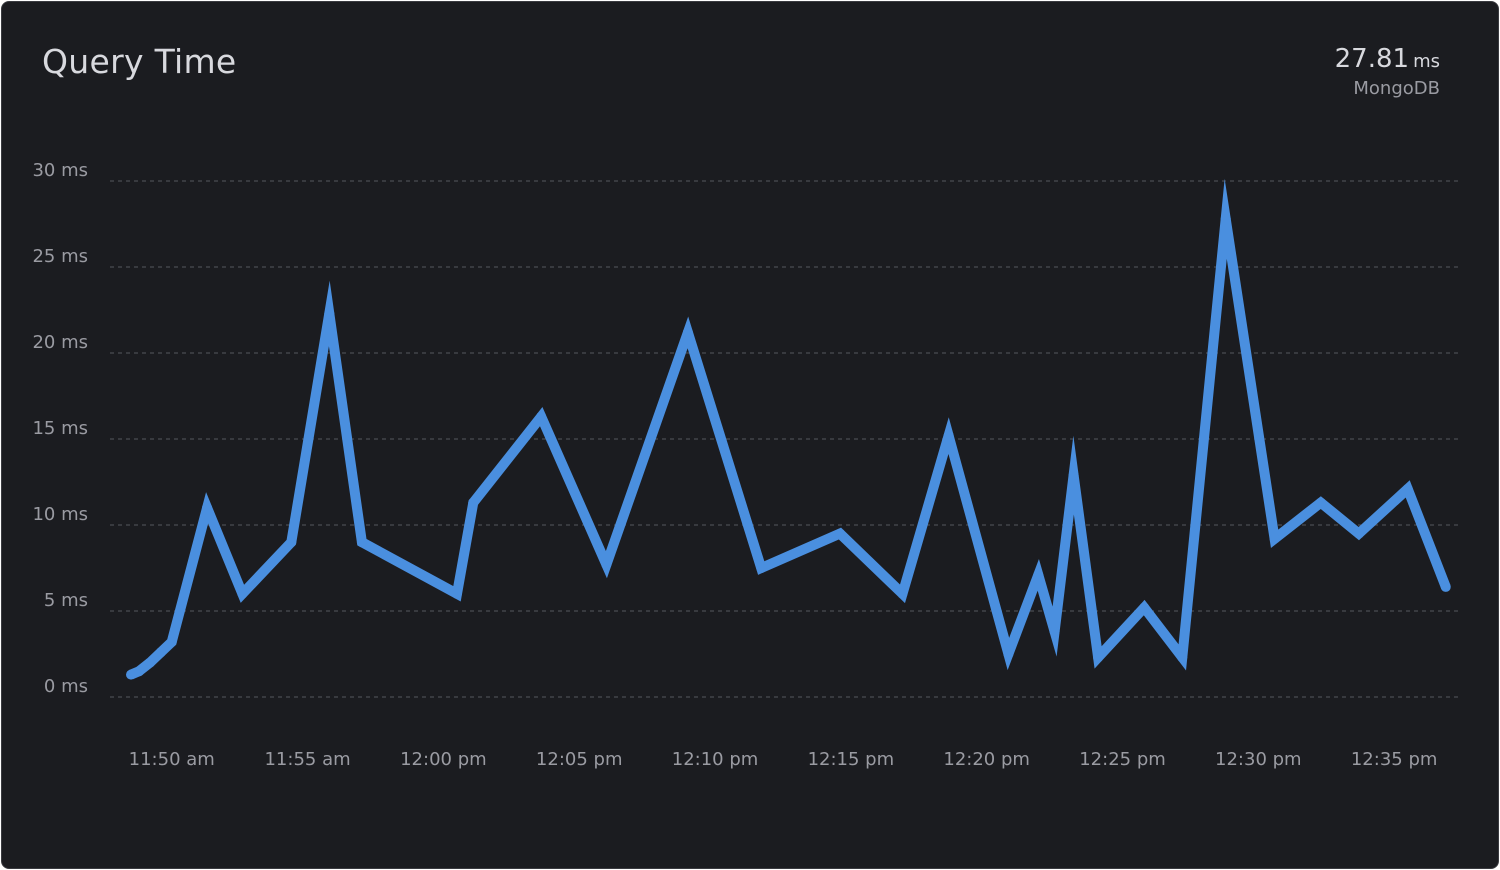  I want to click on metric-reading: 27.81 ms, so click(1387, 59).